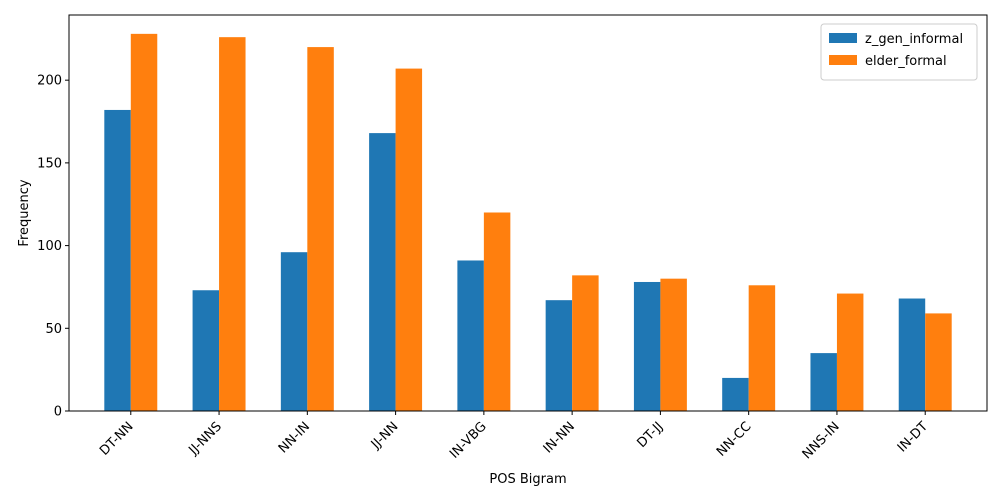 The width and height of the screenshot is (1000, 500). What do you see at coordinates (912, 354) in the screenshot?
I see `bar-z_gen_informal-IN-DT` at bounding box center [912, 354].